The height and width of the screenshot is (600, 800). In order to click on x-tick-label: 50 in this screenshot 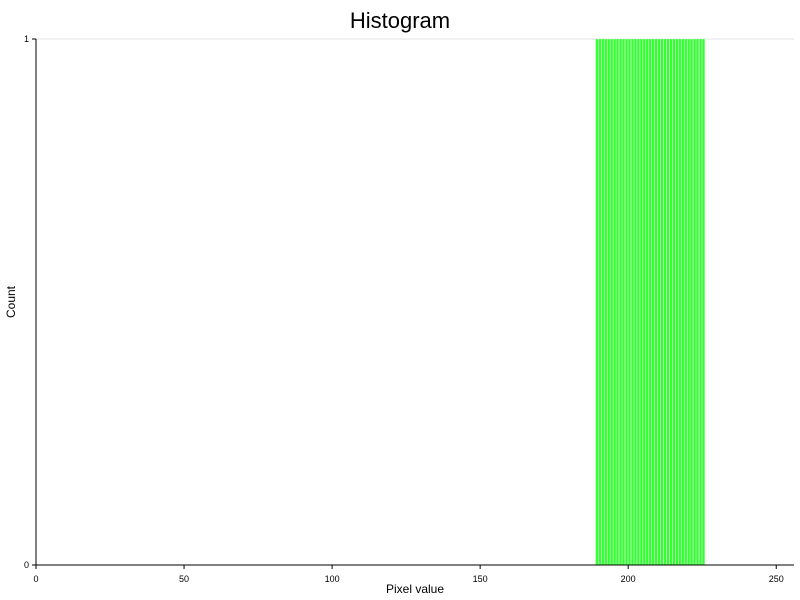, I will do `click(184, 579)`.